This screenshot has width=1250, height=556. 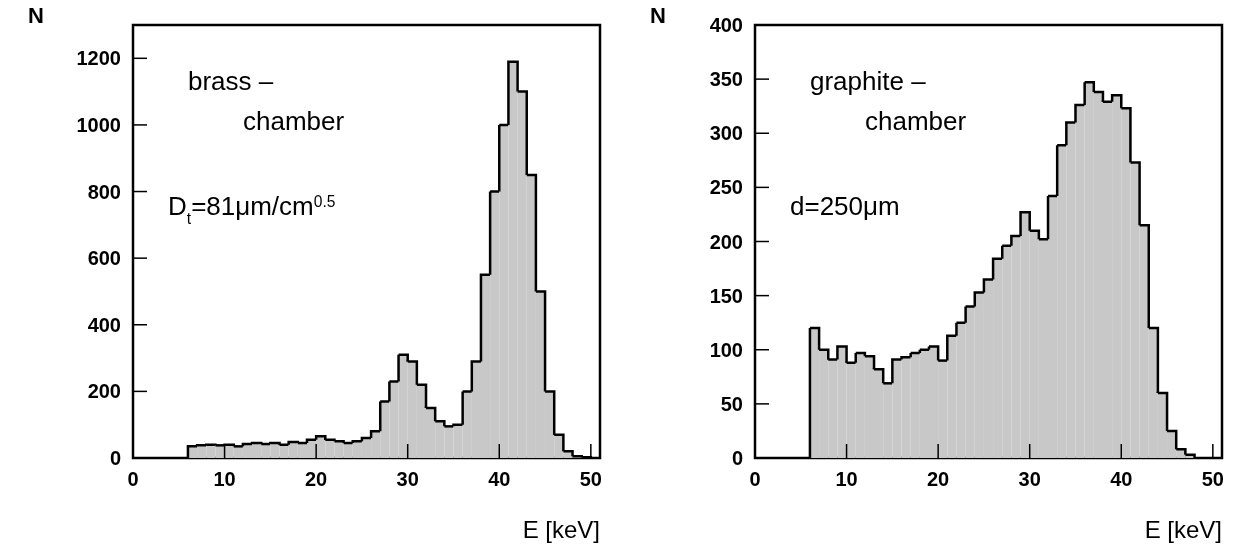 I want to click on y-tick-label: 100, so click(x=726, y=349).